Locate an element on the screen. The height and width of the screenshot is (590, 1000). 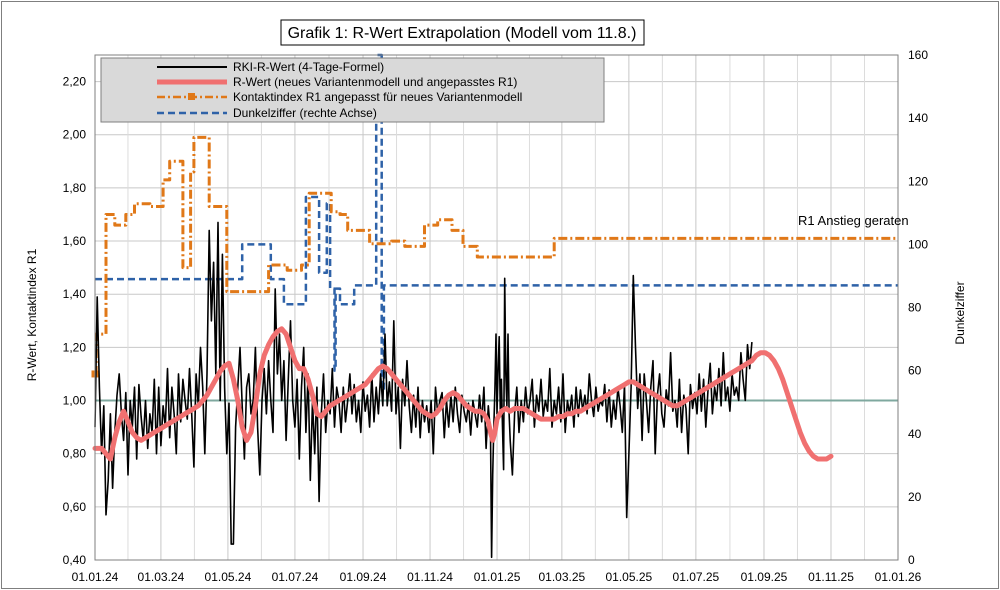
x-tick-label: 01.03.24 is located at coordinates (161, 577).